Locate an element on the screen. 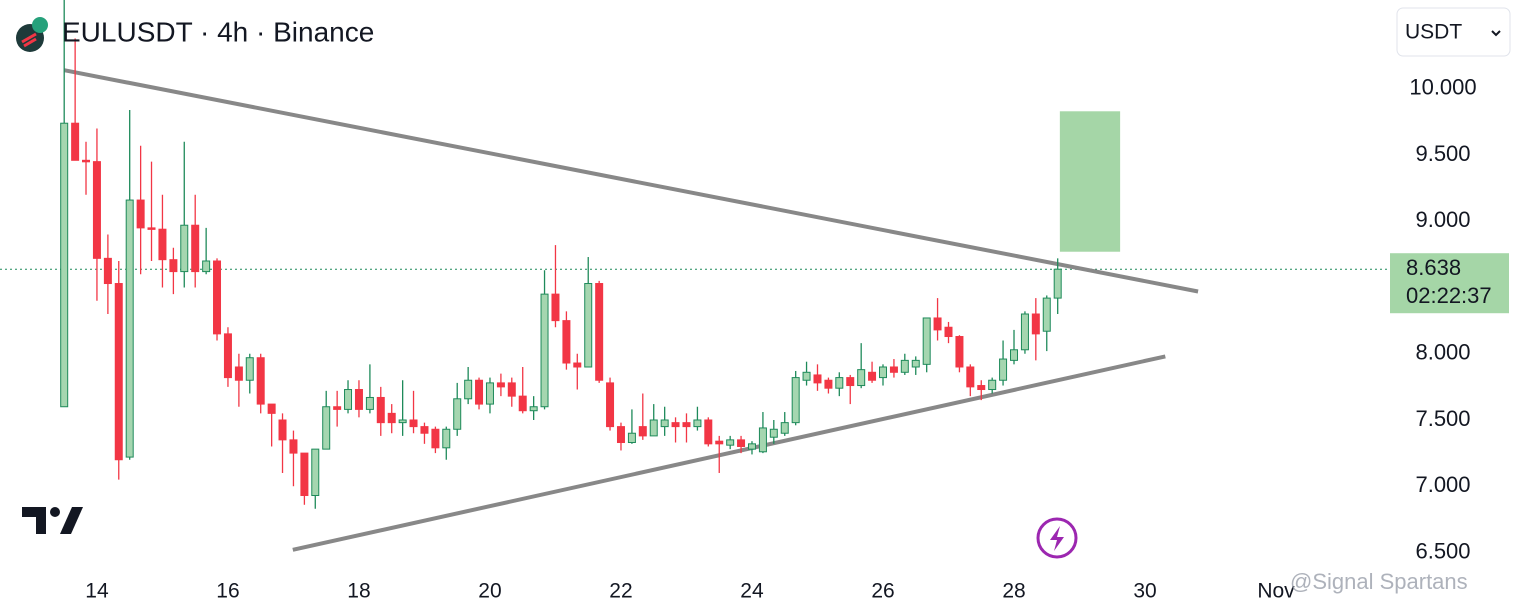 Image resolution: width=1519 pixels, height=614 pixels. select-label: USDT is located at coordinates (1433, 32).